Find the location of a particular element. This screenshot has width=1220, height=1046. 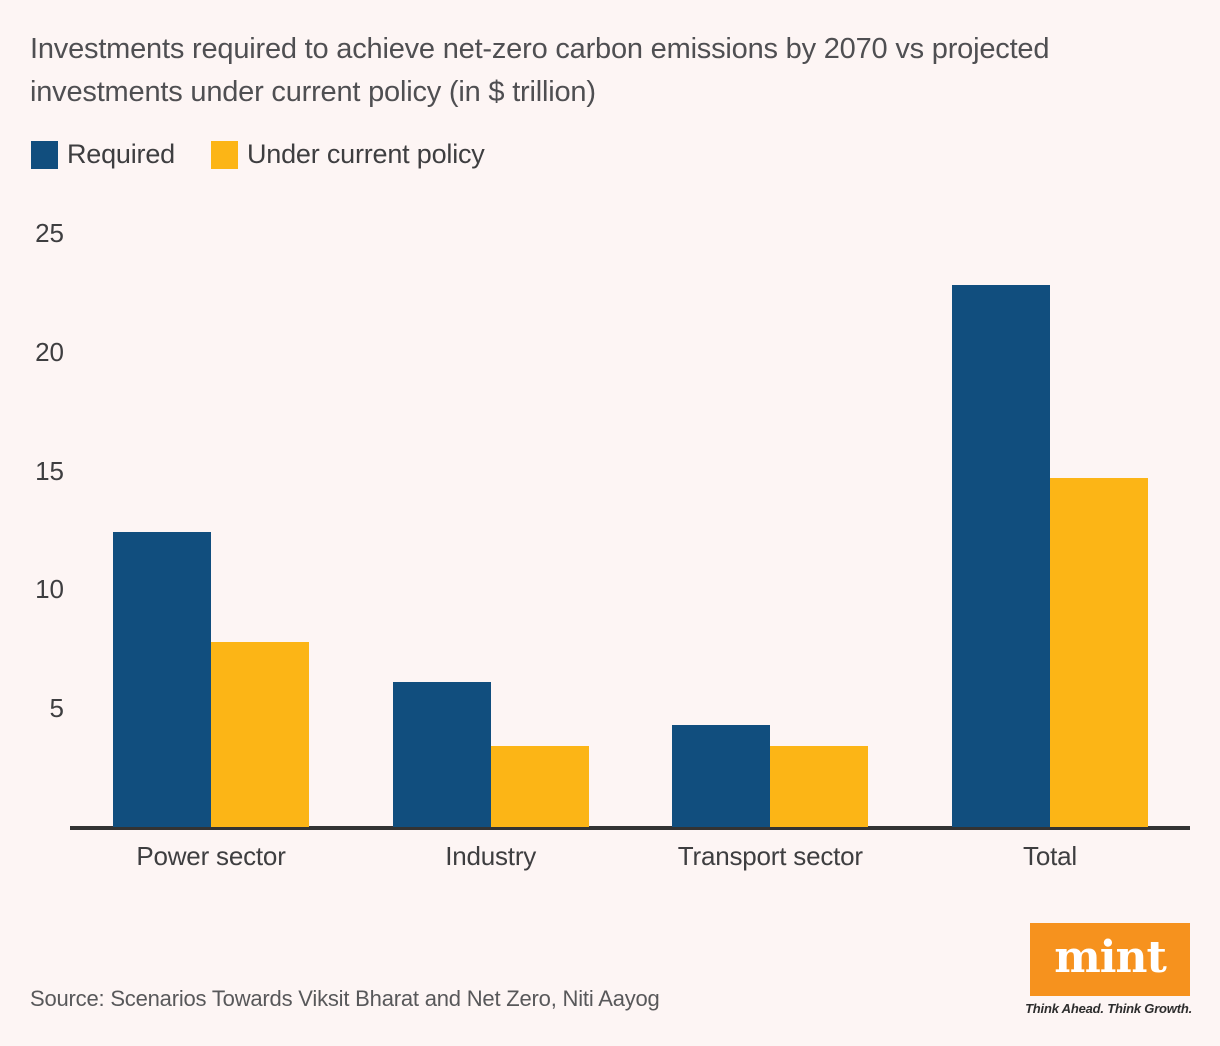

legend-item-current-policy: Under current policy is located at coordinates (347, 154).